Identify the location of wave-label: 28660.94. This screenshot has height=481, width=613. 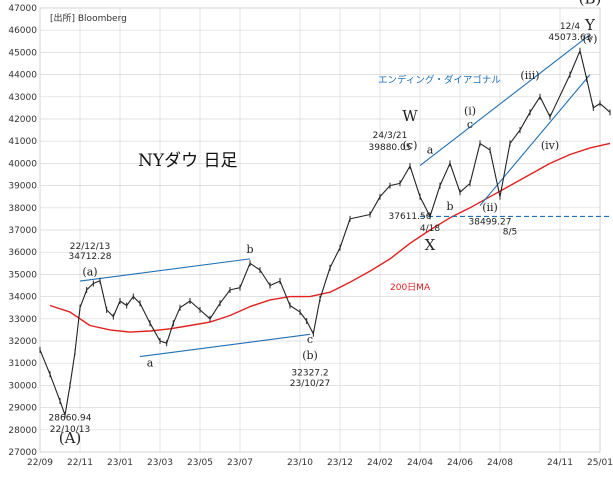
(70, 418).